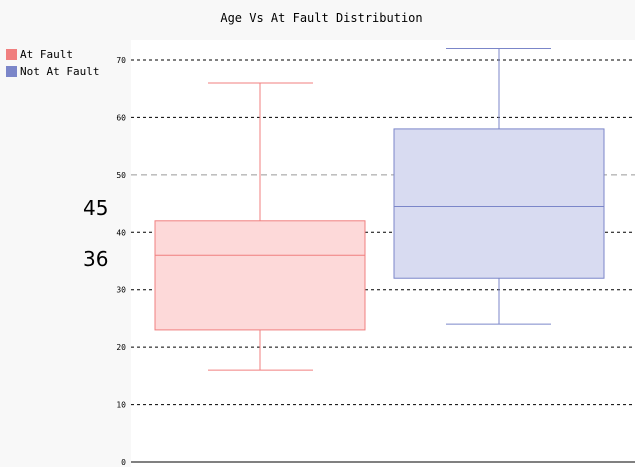  I want to click on y-tick-label: 40, so click(121, 232).